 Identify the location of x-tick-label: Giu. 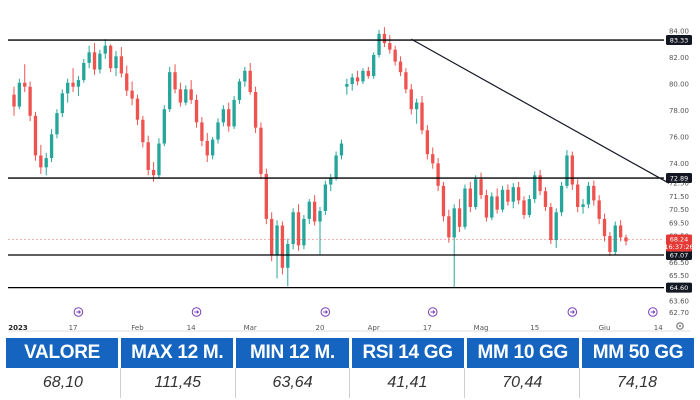
(605, 328).